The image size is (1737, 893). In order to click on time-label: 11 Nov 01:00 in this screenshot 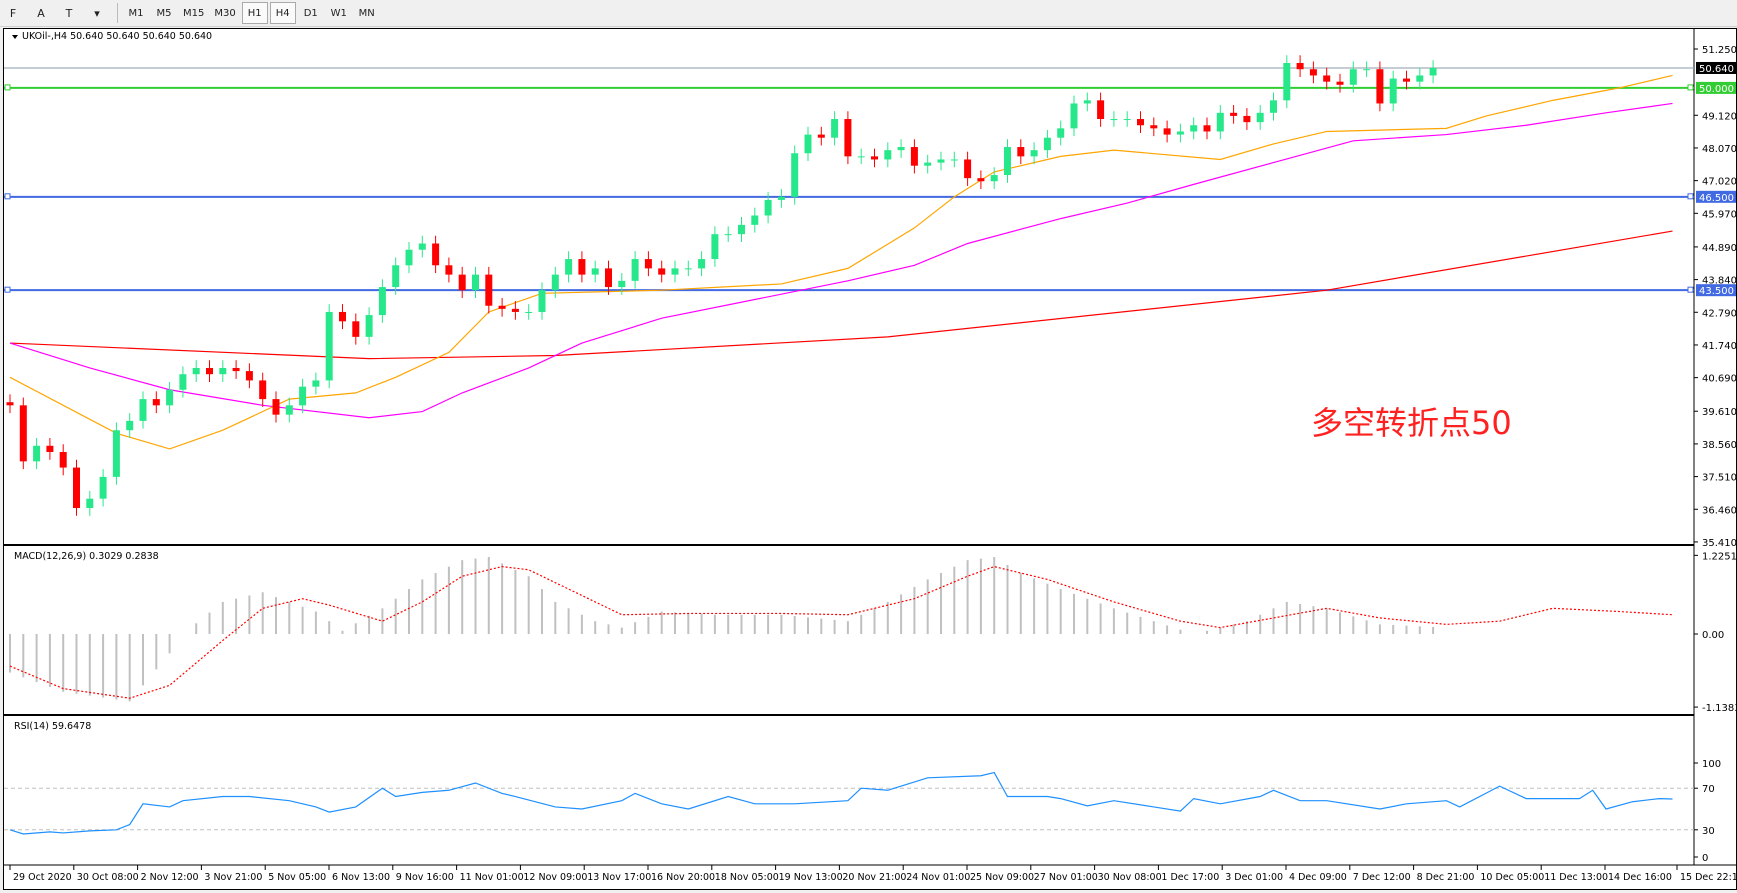, I will do `click(492, 877)`.